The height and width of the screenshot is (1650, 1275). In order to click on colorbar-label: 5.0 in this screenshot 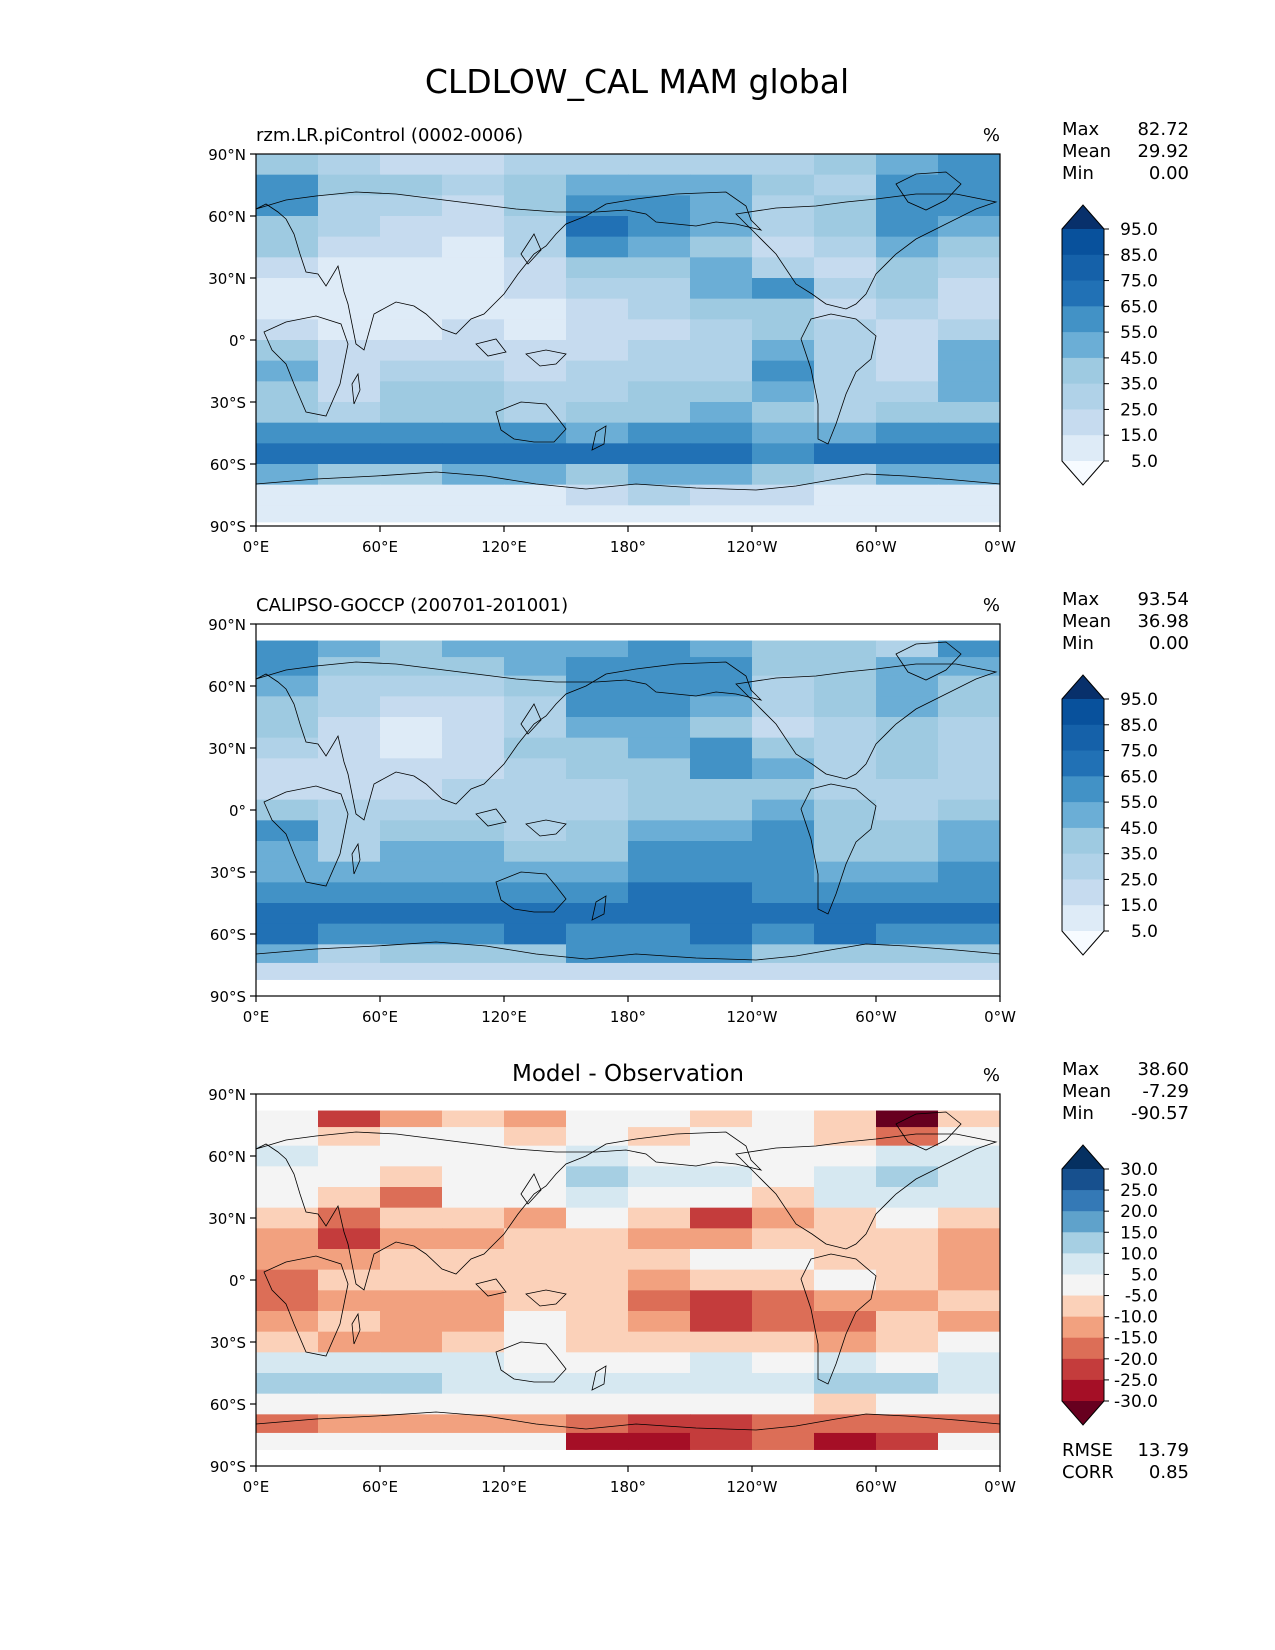, I will do `click(1144, 462)`.